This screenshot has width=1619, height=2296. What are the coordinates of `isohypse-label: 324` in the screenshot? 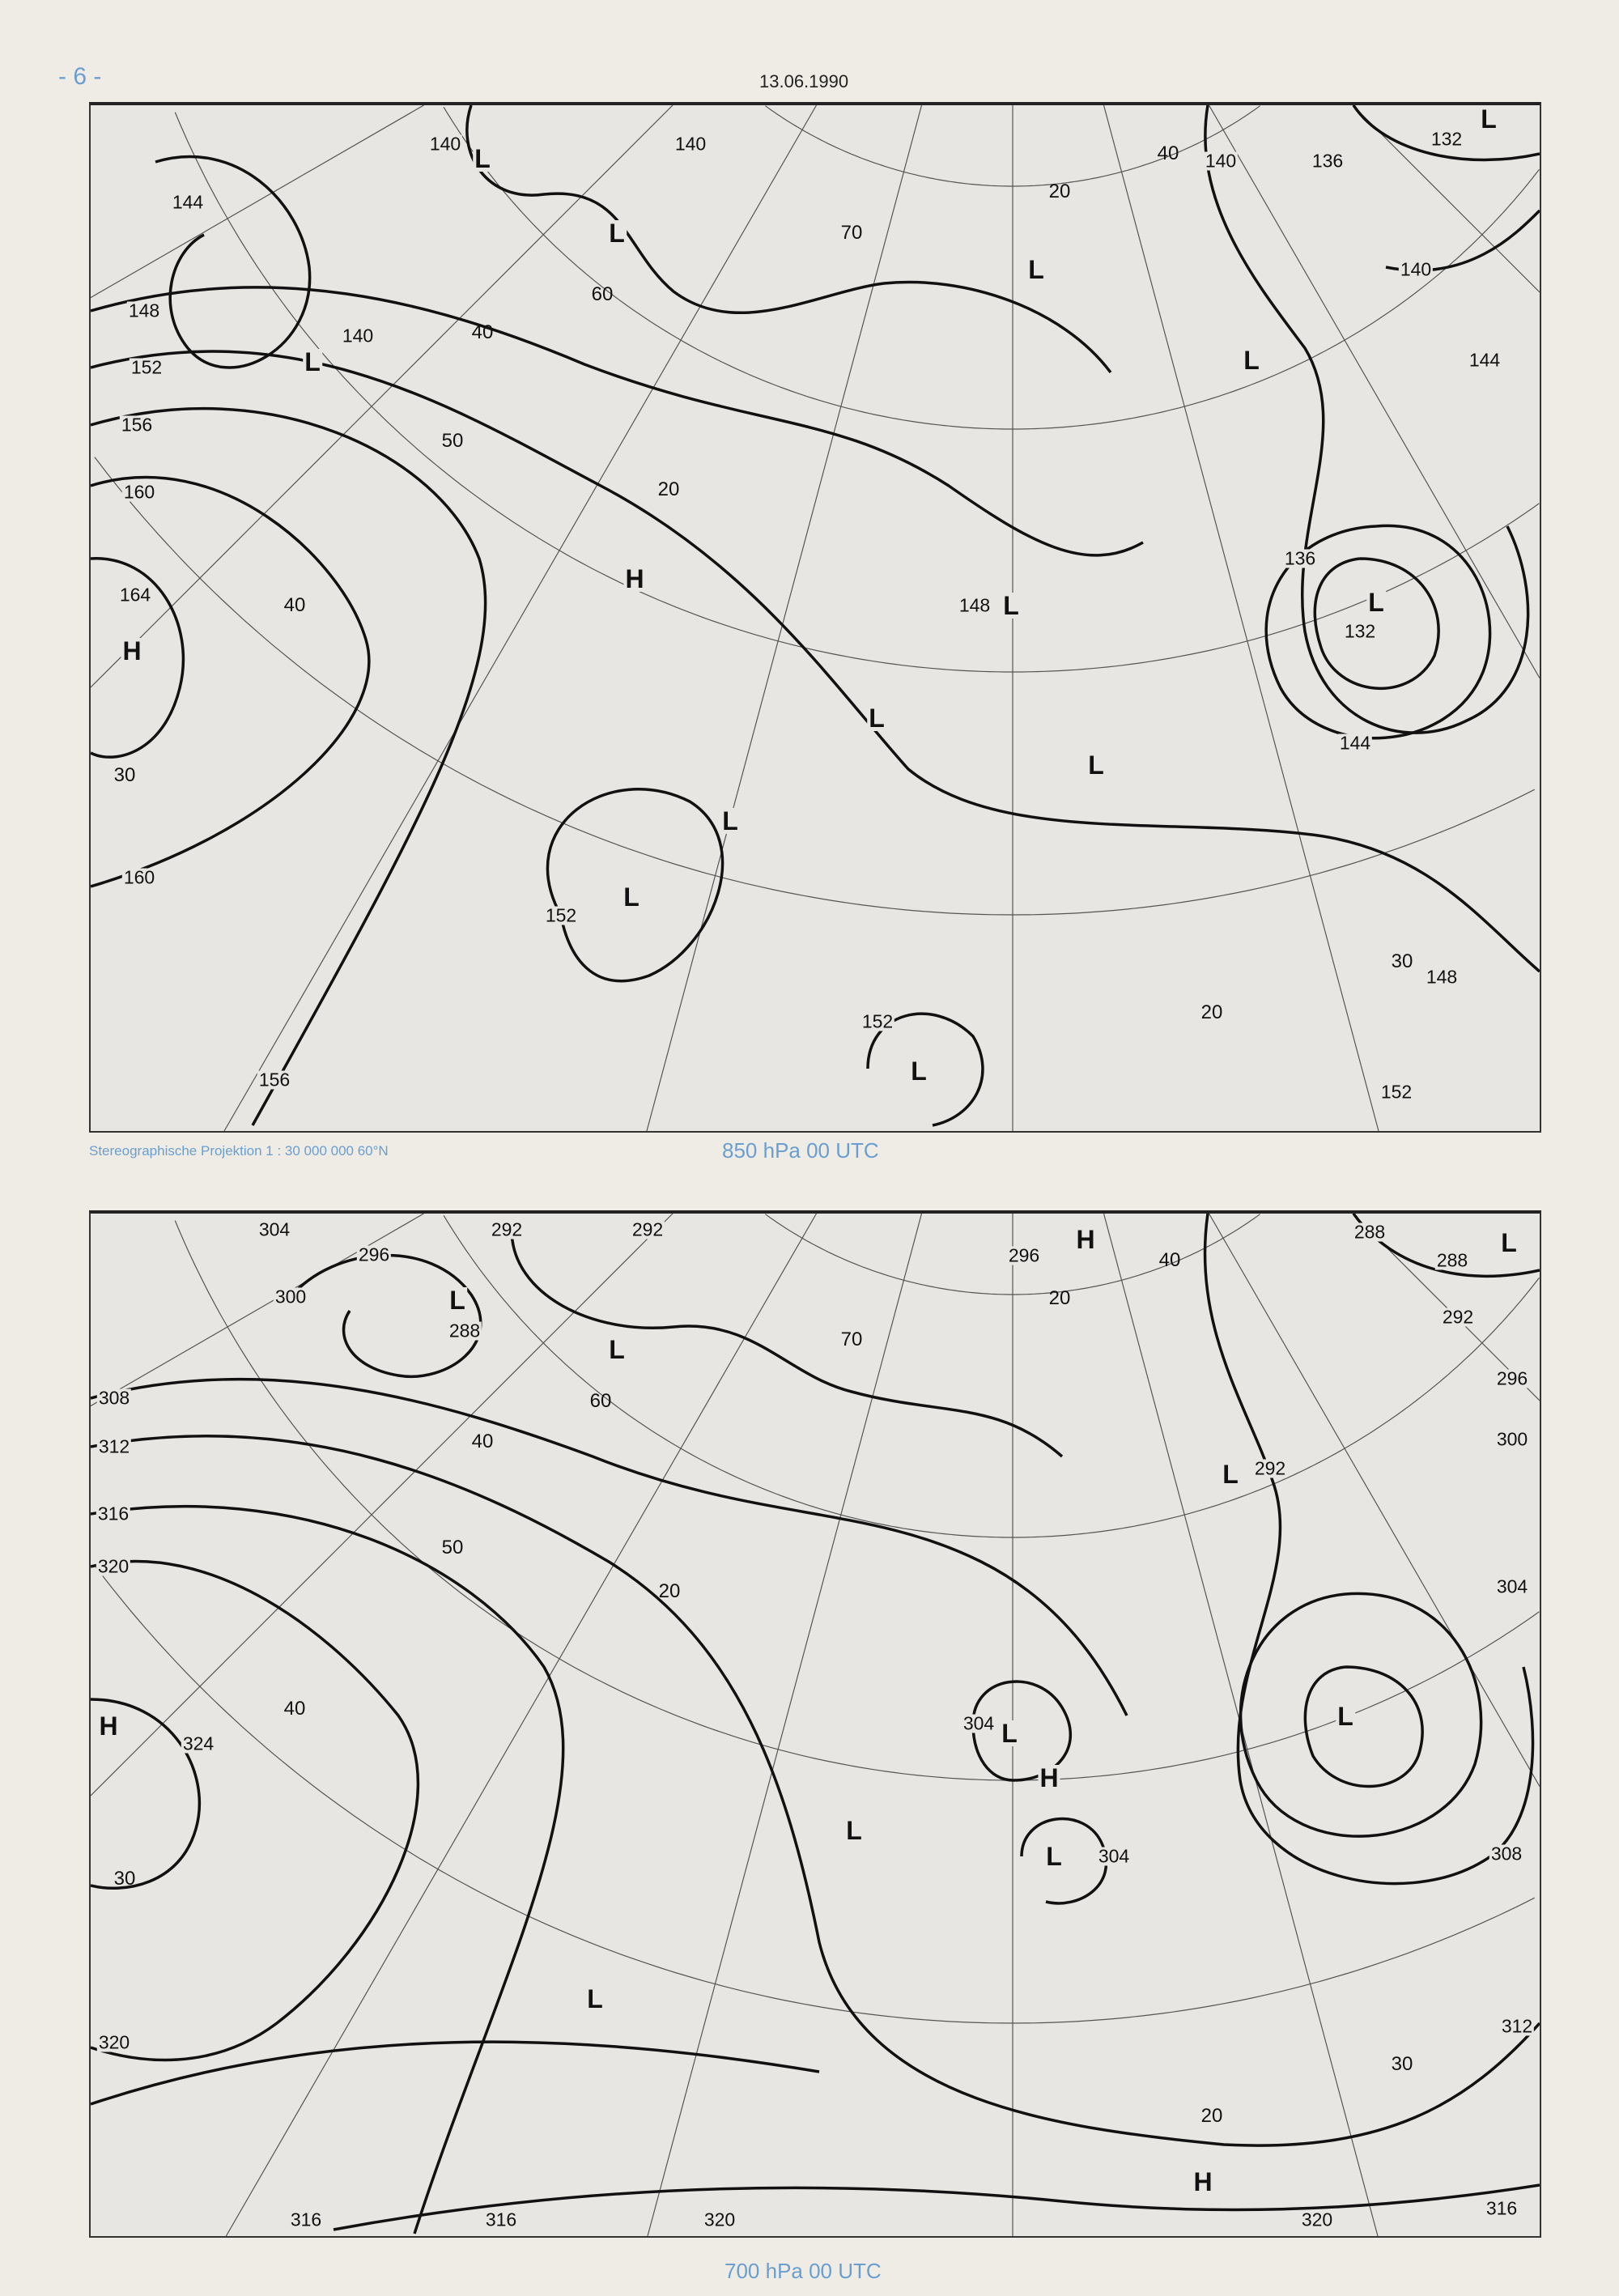 It's located at (199, 1743).